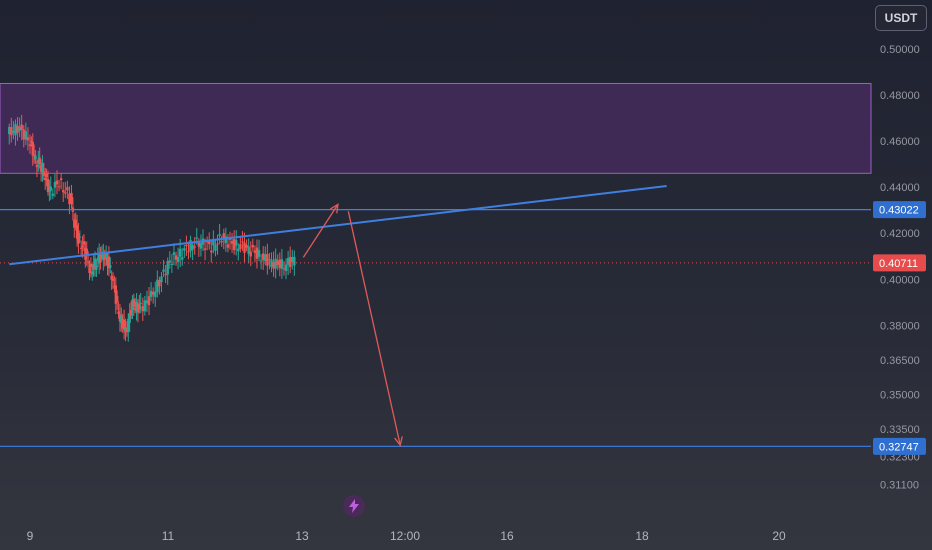 Image resolution: width=932 pixels, height=550 pixels. Describe the element at coordinates (900, 234) in the screenshot. I see `y-tick-label: 0.42000` at that location.